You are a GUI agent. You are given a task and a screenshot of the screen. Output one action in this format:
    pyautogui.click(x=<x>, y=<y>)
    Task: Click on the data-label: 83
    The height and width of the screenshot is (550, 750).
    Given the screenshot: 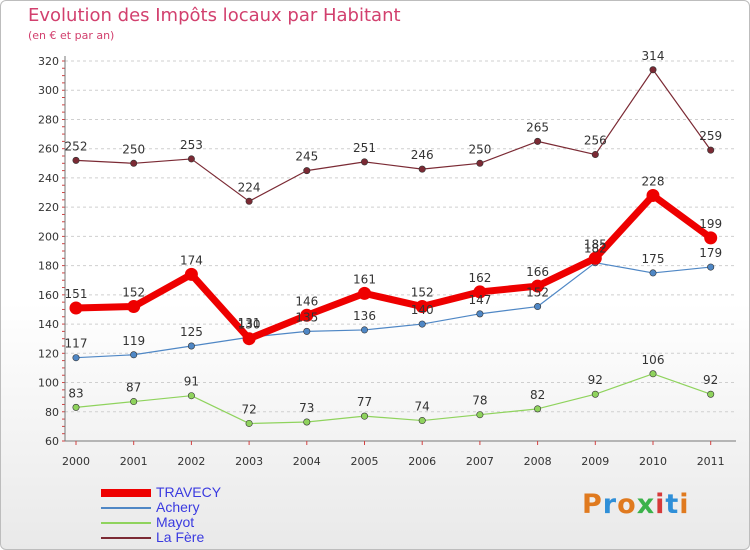 What is the action you would take?
    pyautogui.click(x=75, y=393)
    